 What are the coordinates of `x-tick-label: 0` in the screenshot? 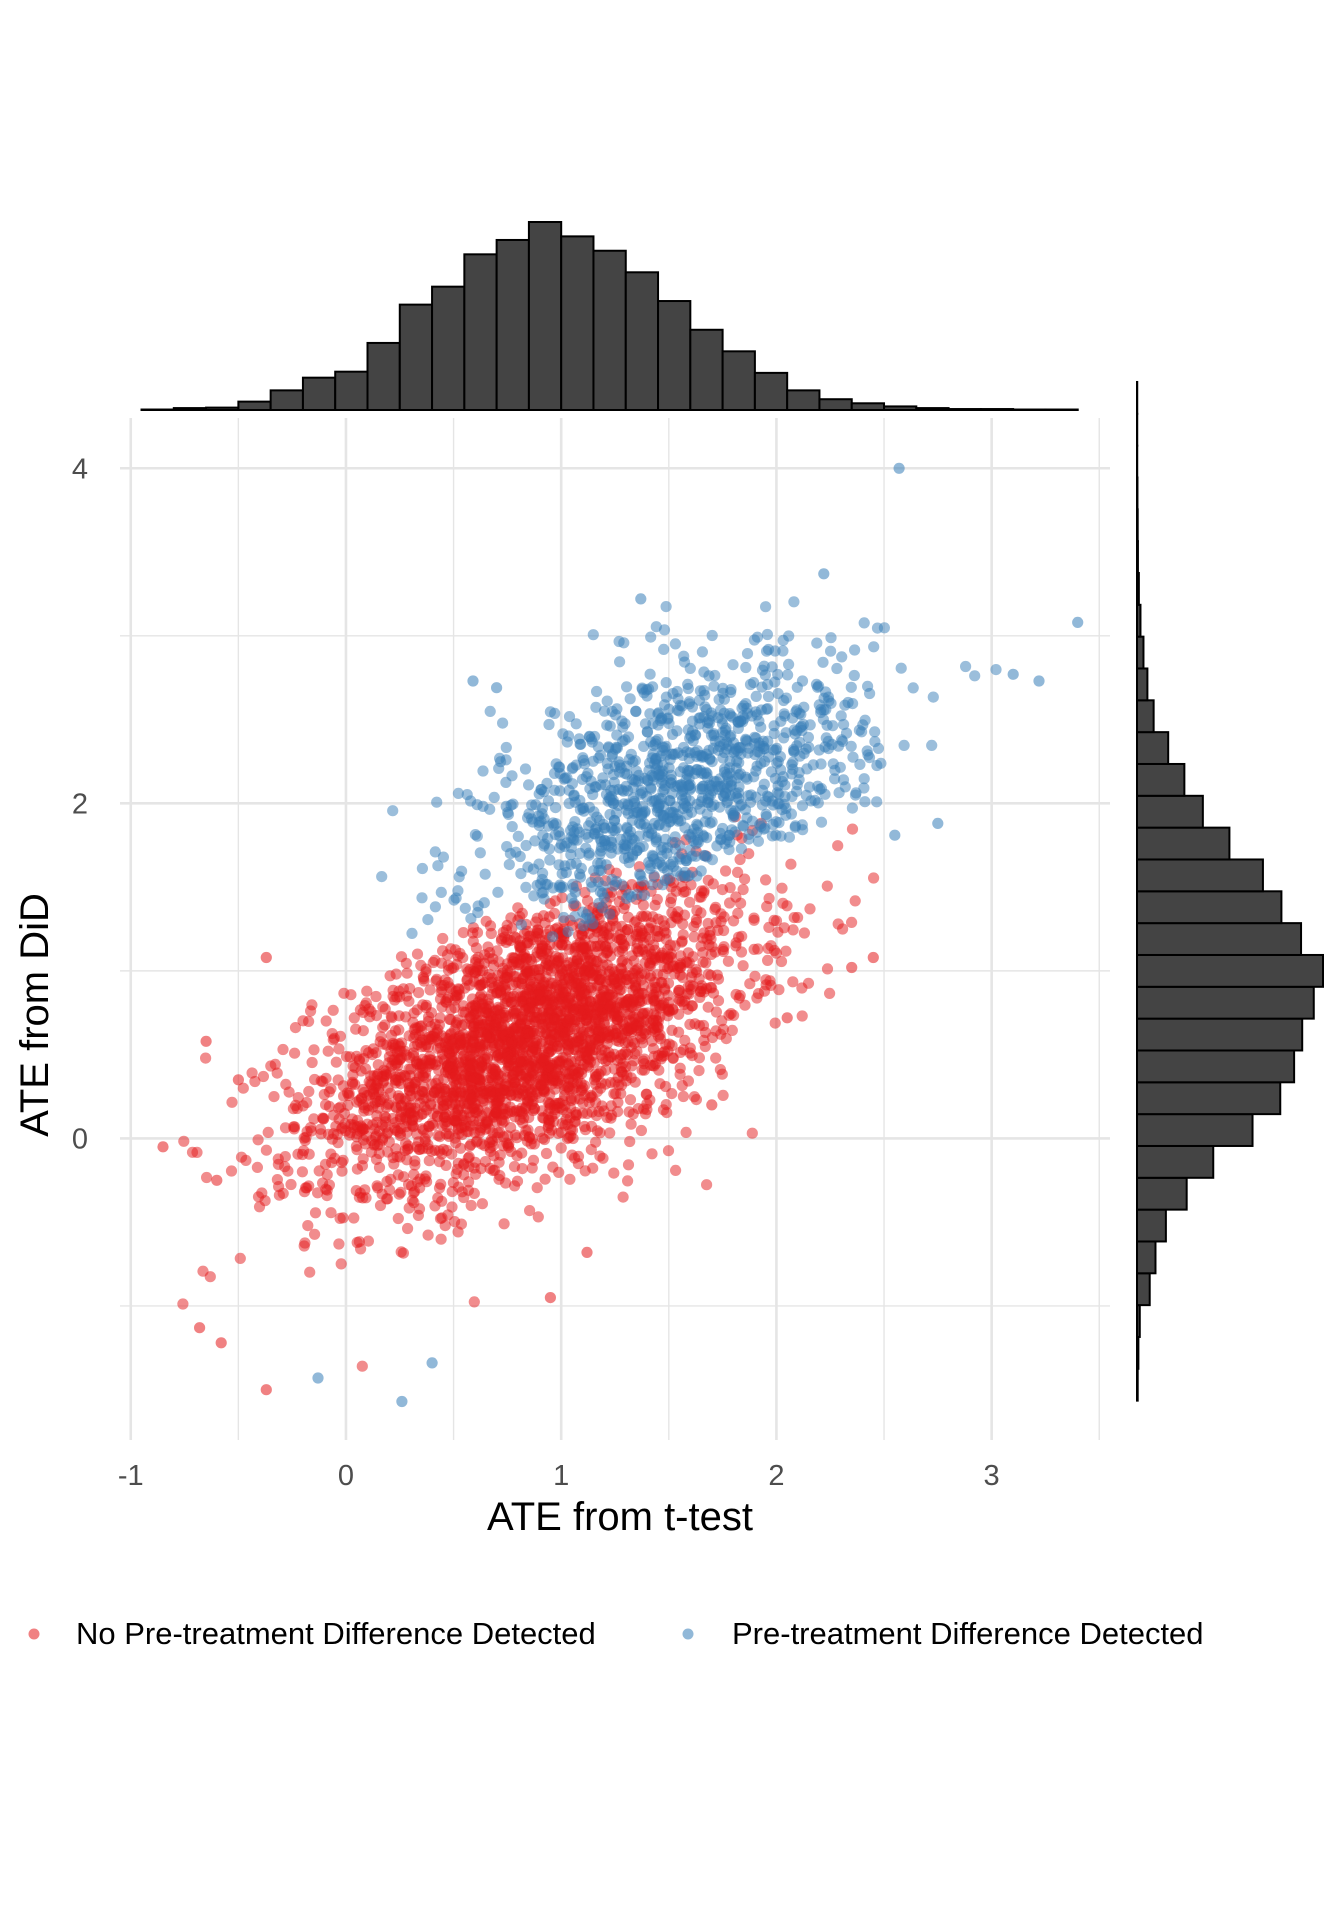 It's located at (346, 1476).